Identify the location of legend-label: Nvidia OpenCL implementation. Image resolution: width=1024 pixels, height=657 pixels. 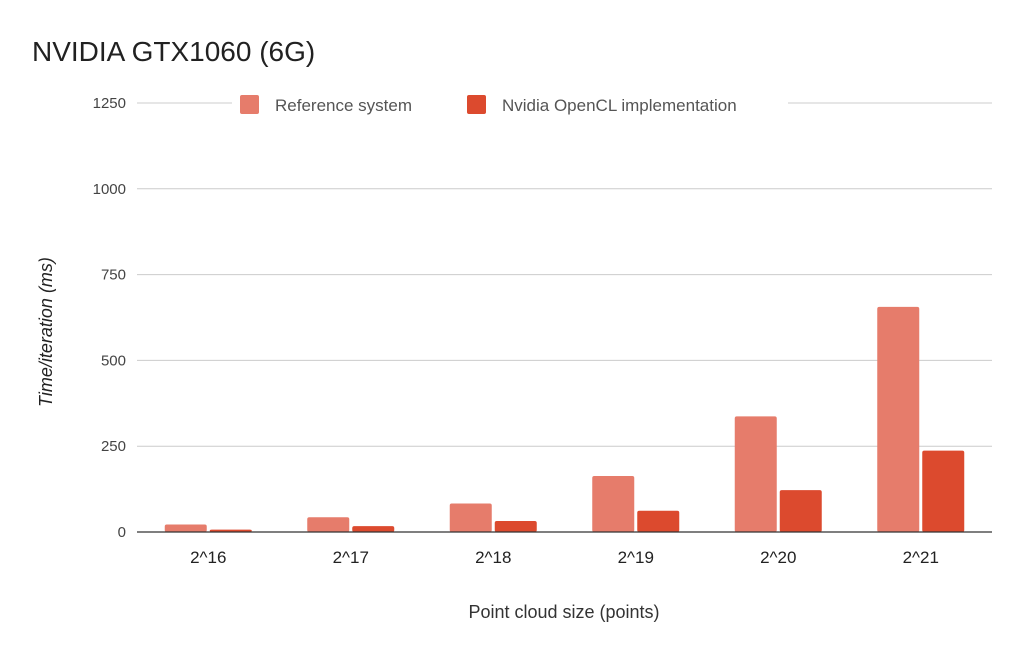
(619, 105).